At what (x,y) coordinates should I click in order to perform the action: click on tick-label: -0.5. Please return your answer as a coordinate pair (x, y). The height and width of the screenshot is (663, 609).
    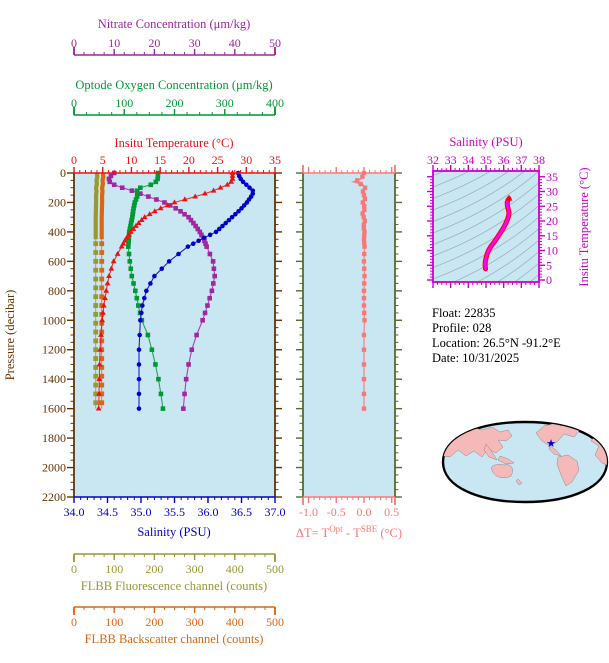
    Looking at the image, I should click on (336, 512).